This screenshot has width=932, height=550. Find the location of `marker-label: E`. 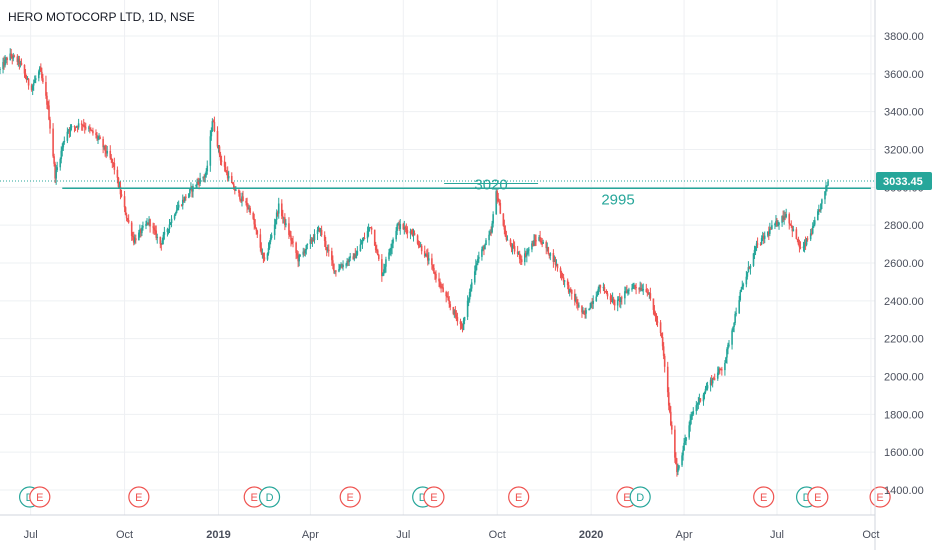

marker-label: E is located at coordinates (254, 498).